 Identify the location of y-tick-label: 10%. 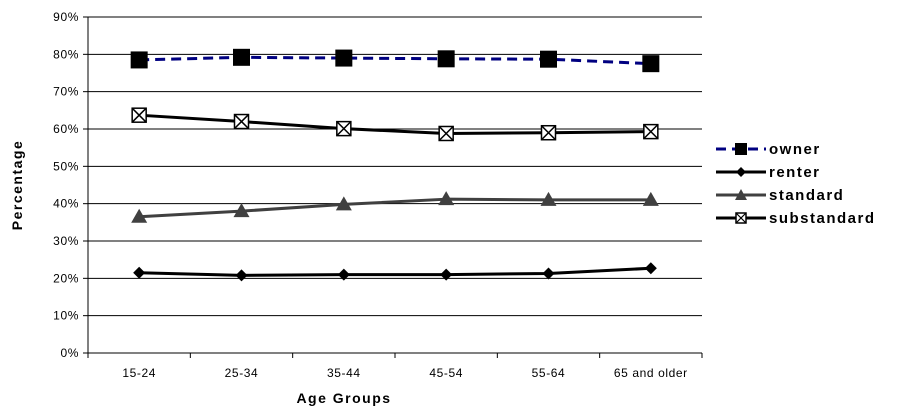
(66, 316).